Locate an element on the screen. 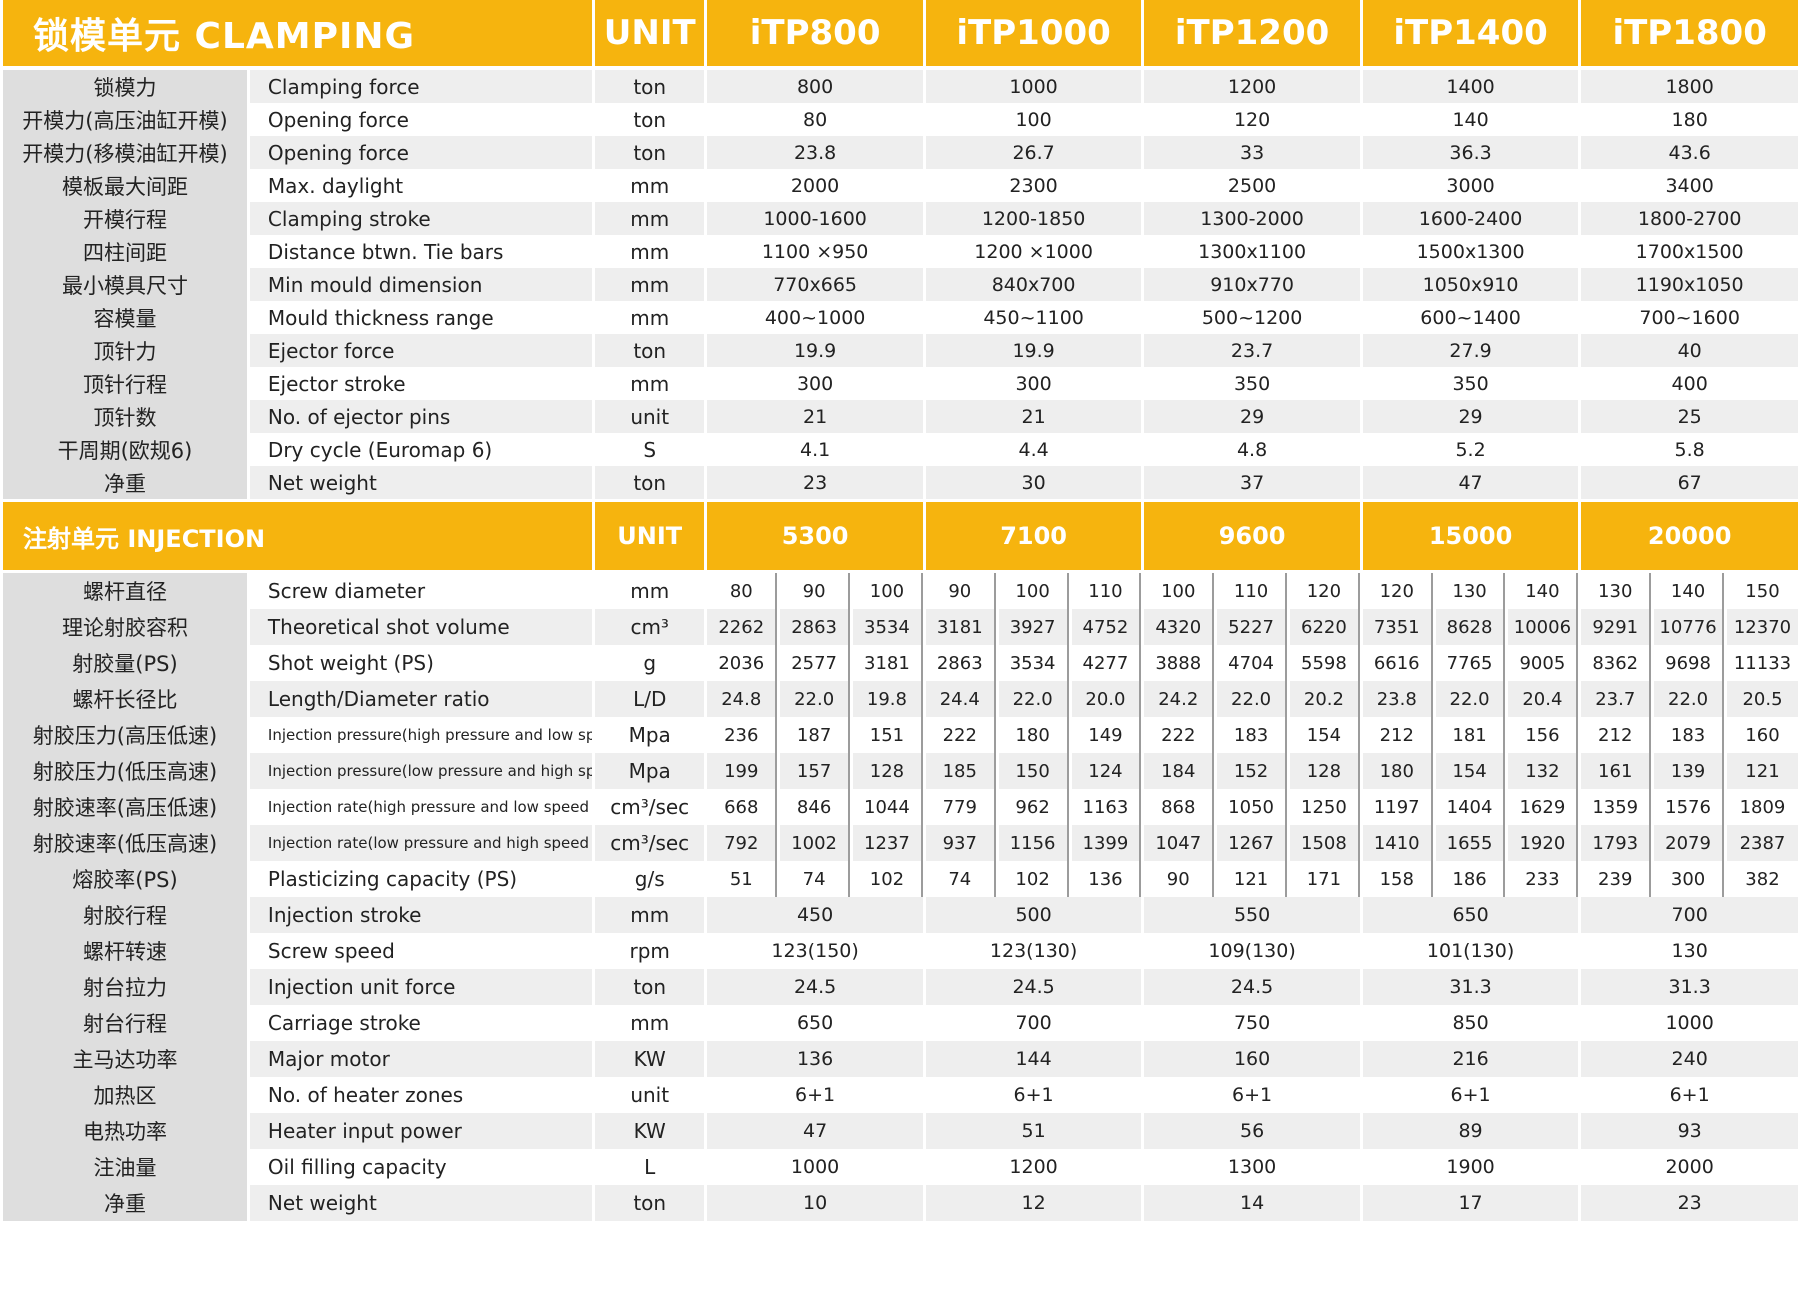 The height and width of the screenshot is (1294, 1801). cell-value: 1237 is located at coordinates (888, 843).